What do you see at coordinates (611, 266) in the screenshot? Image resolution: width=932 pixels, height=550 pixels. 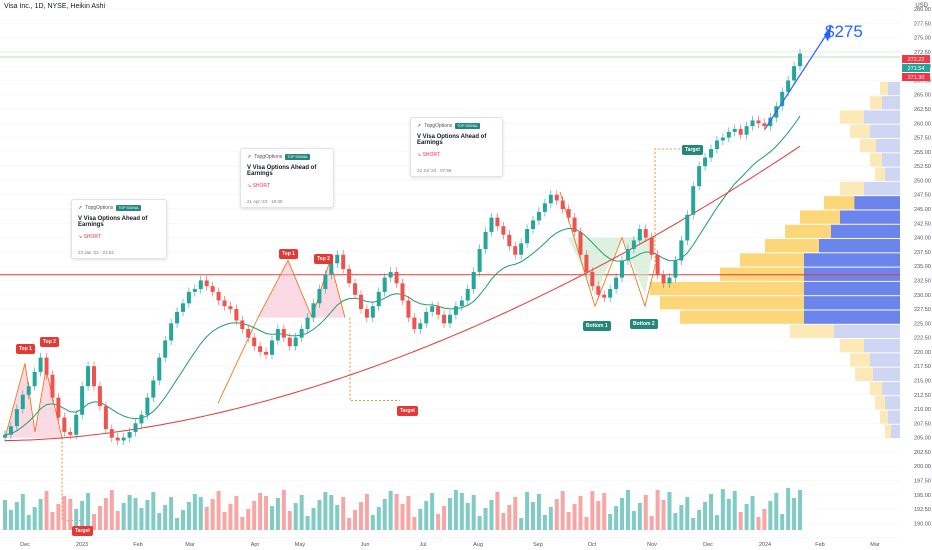 I see `pattern-area` at bounding box center [611, 266].